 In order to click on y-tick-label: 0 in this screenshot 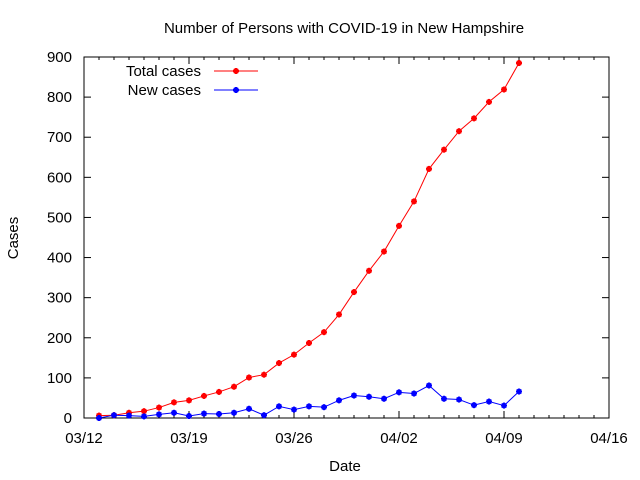, I will do `click(68, 418)`.